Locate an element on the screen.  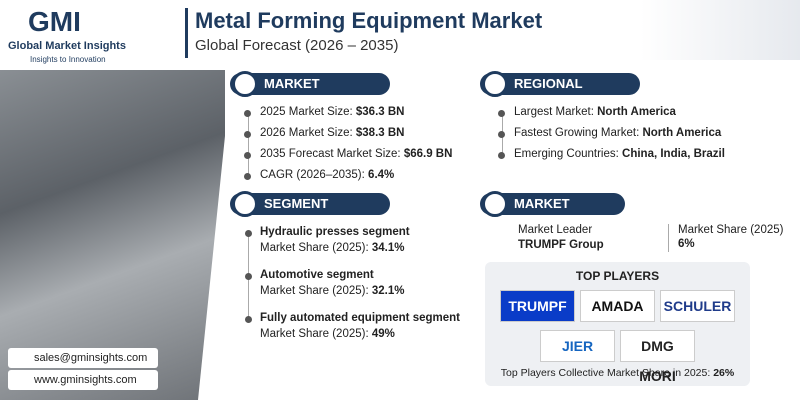
share-value: 34.1% is located at coordinates (388, 248).